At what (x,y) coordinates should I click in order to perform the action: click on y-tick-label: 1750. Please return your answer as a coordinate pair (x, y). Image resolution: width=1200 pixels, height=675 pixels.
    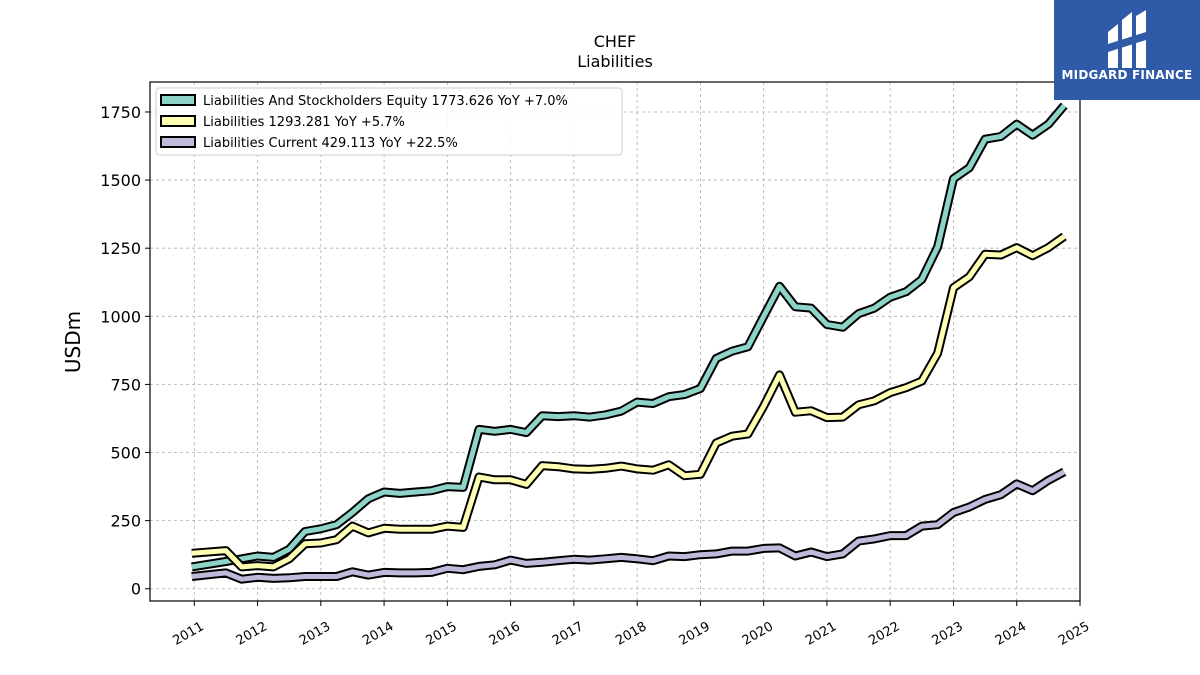
    Looking at the image, I should click on (120, 112).